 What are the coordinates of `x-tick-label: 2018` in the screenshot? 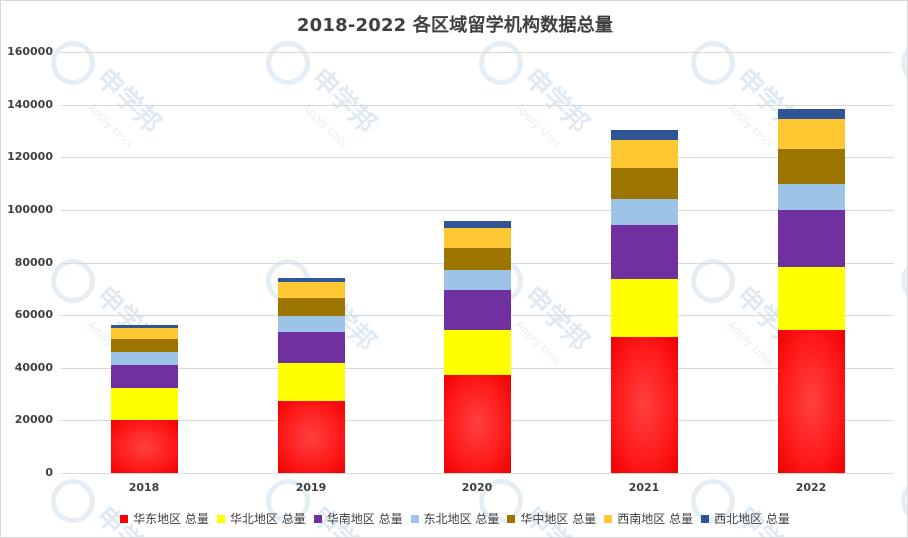 It's located at (144, 487).